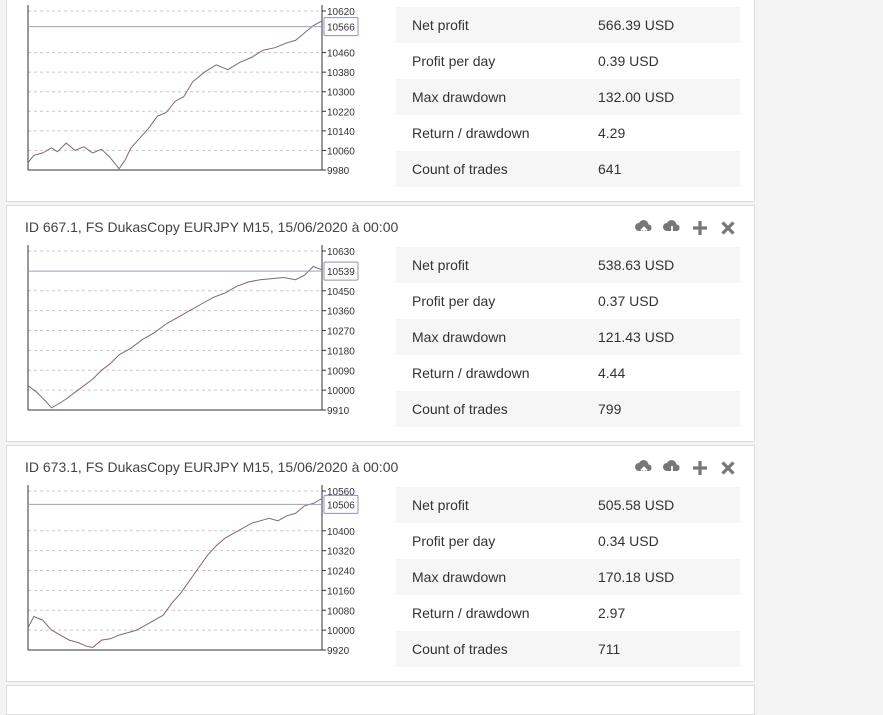 The width and height of the screenshot is (883, 715). I want to click on stat-row: Profit per day 0.39 USD, so click(568, 61).